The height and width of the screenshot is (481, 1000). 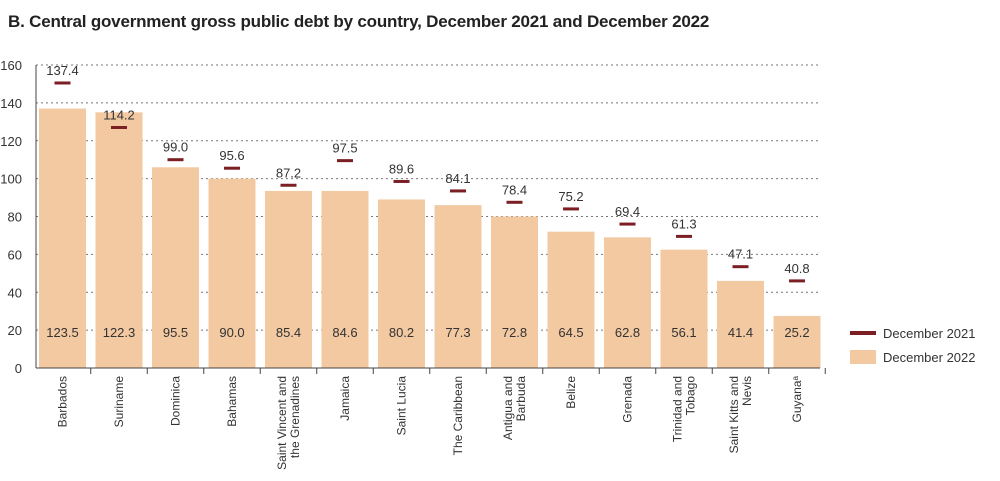 I want to click on bar-value-label: 25.2, so click(x=796, y=332).